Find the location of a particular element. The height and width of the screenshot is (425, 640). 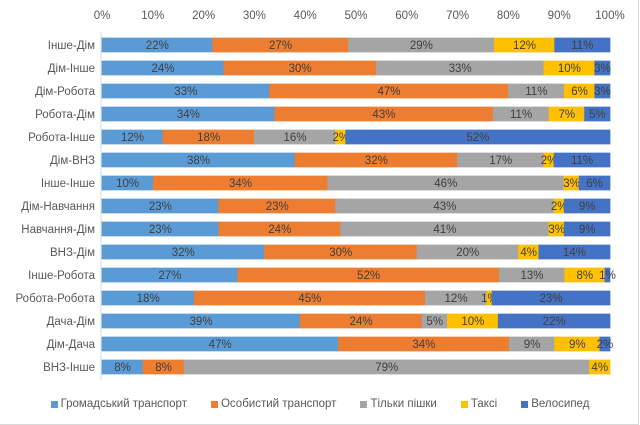

category-label: ВНЗ-Дім is located at coordinates (72, 253).